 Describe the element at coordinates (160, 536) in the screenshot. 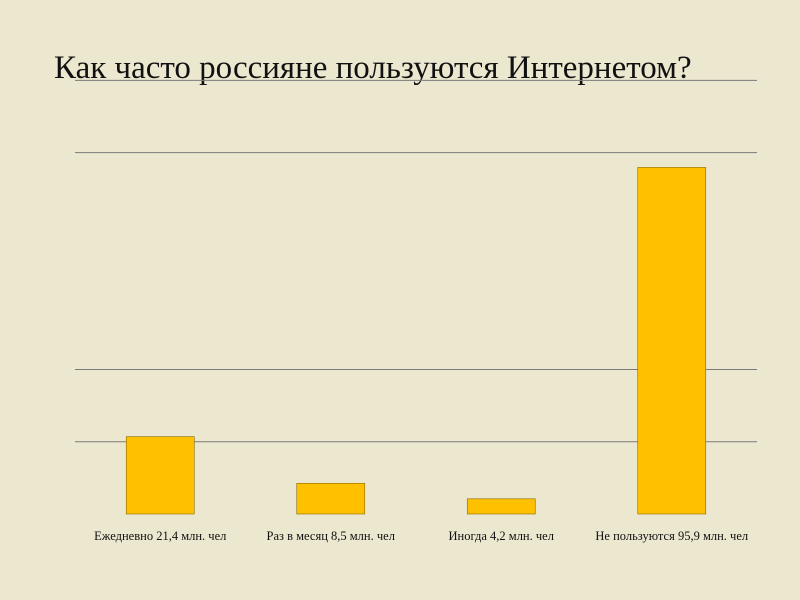

I see `category-label-1: Ежедневно 21,4 млн. чел` at that location.